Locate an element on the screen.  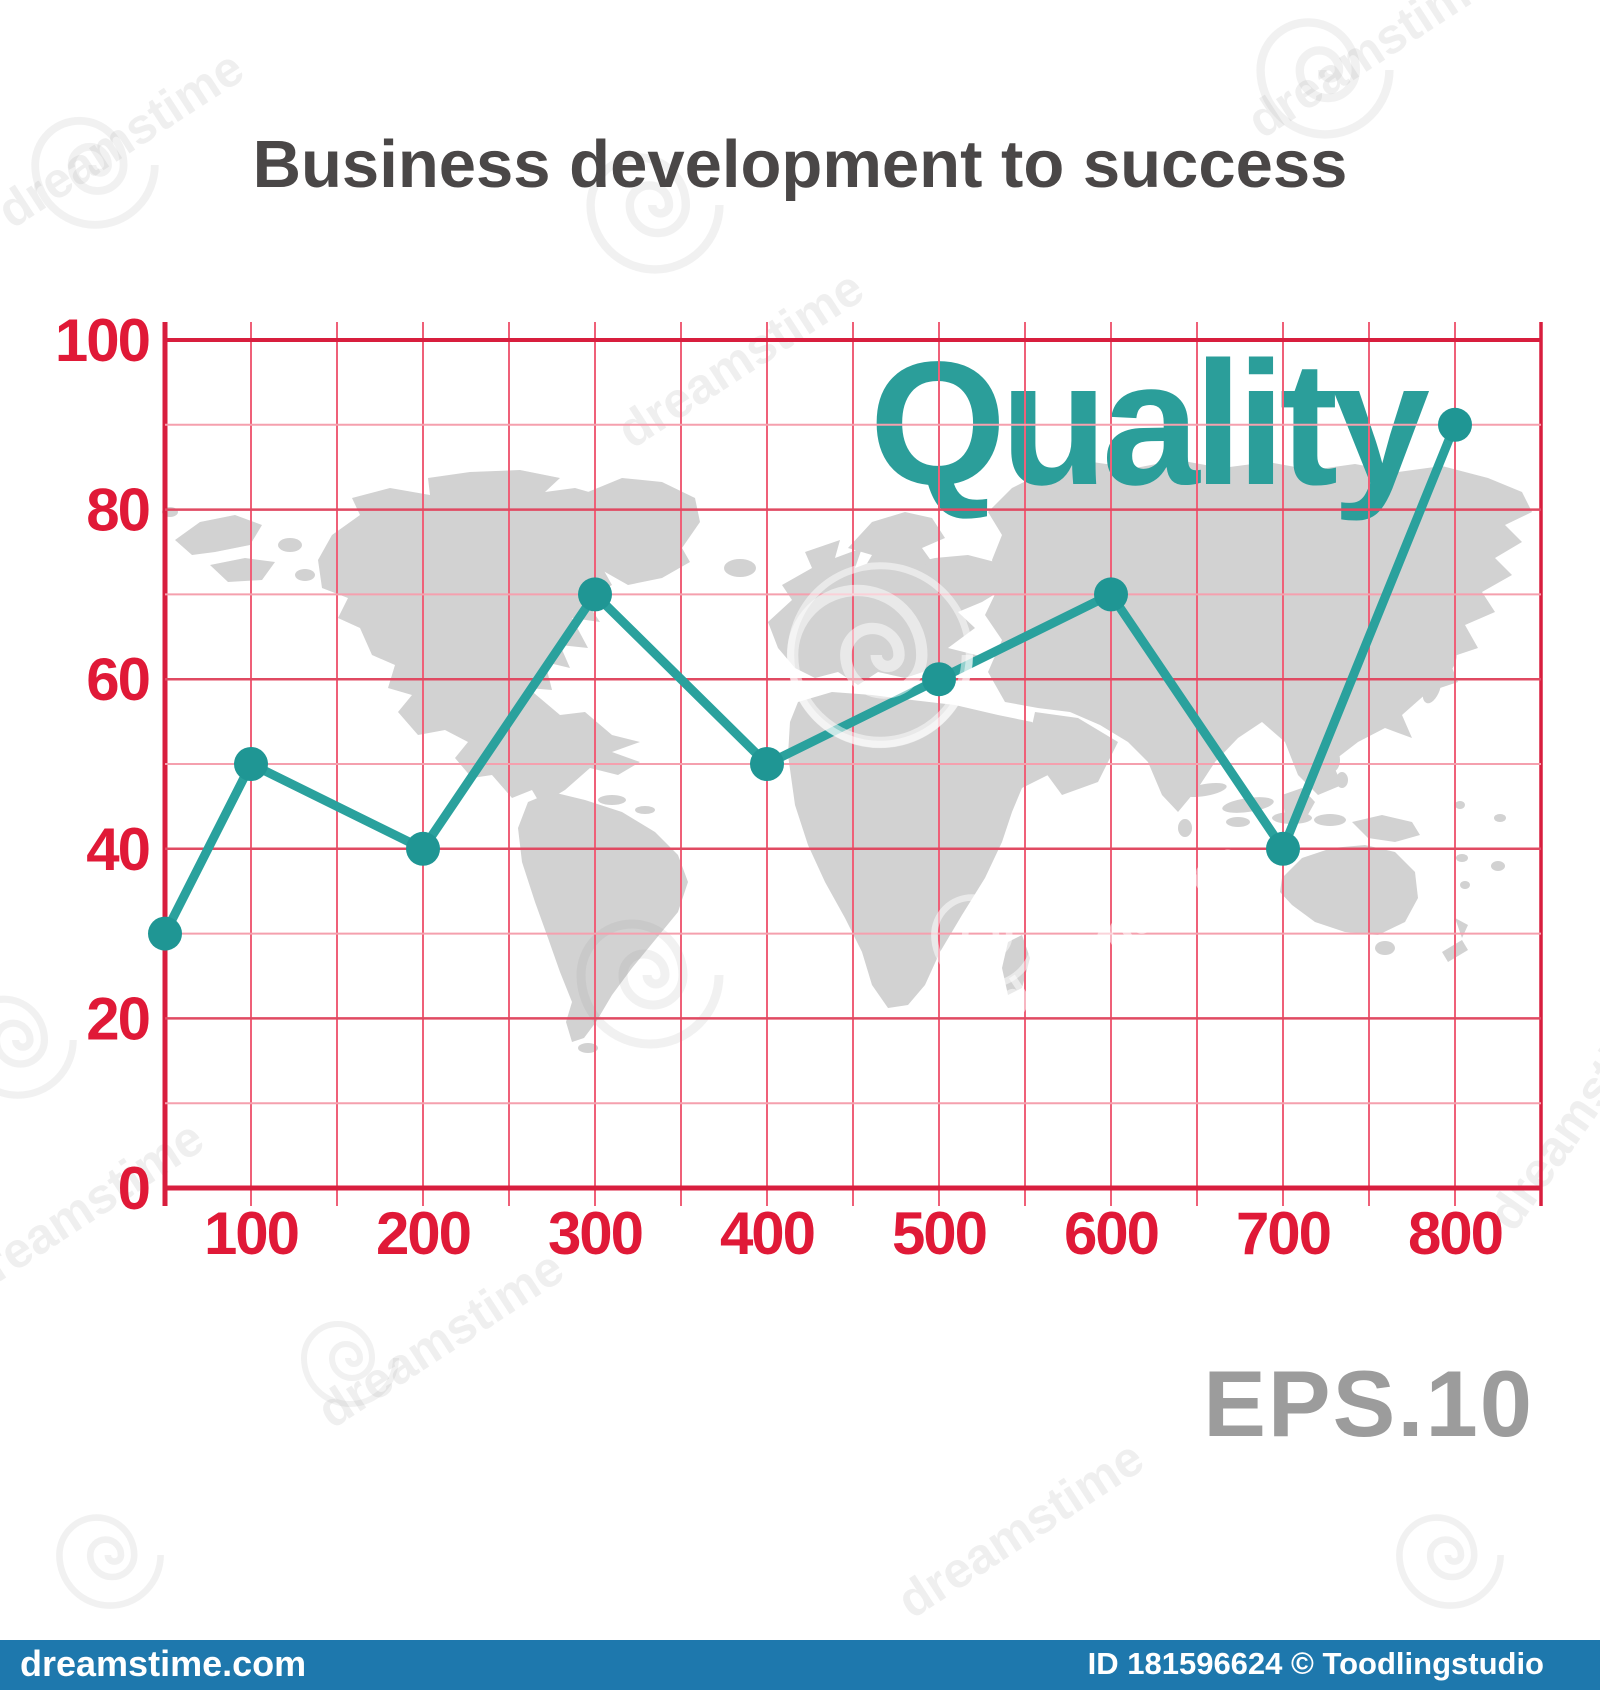
dreamstime-spiral-watermark is located at coordinates (880, 655).